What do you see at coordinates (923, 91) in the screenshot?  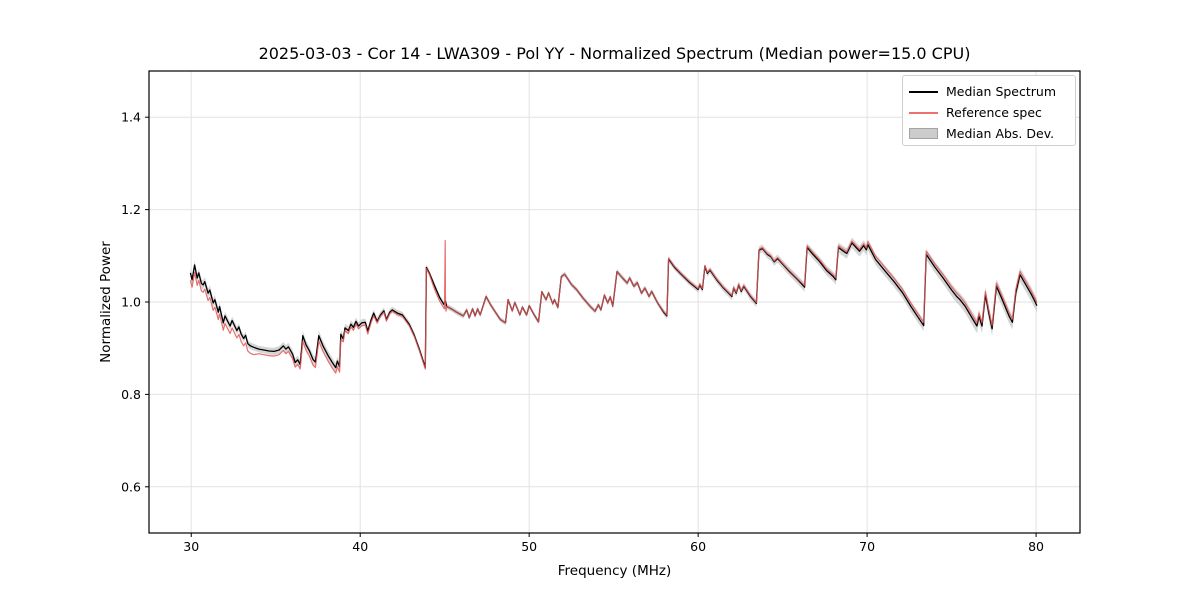 I see `median-line-sample-icon` at bounding box center [923, 91].